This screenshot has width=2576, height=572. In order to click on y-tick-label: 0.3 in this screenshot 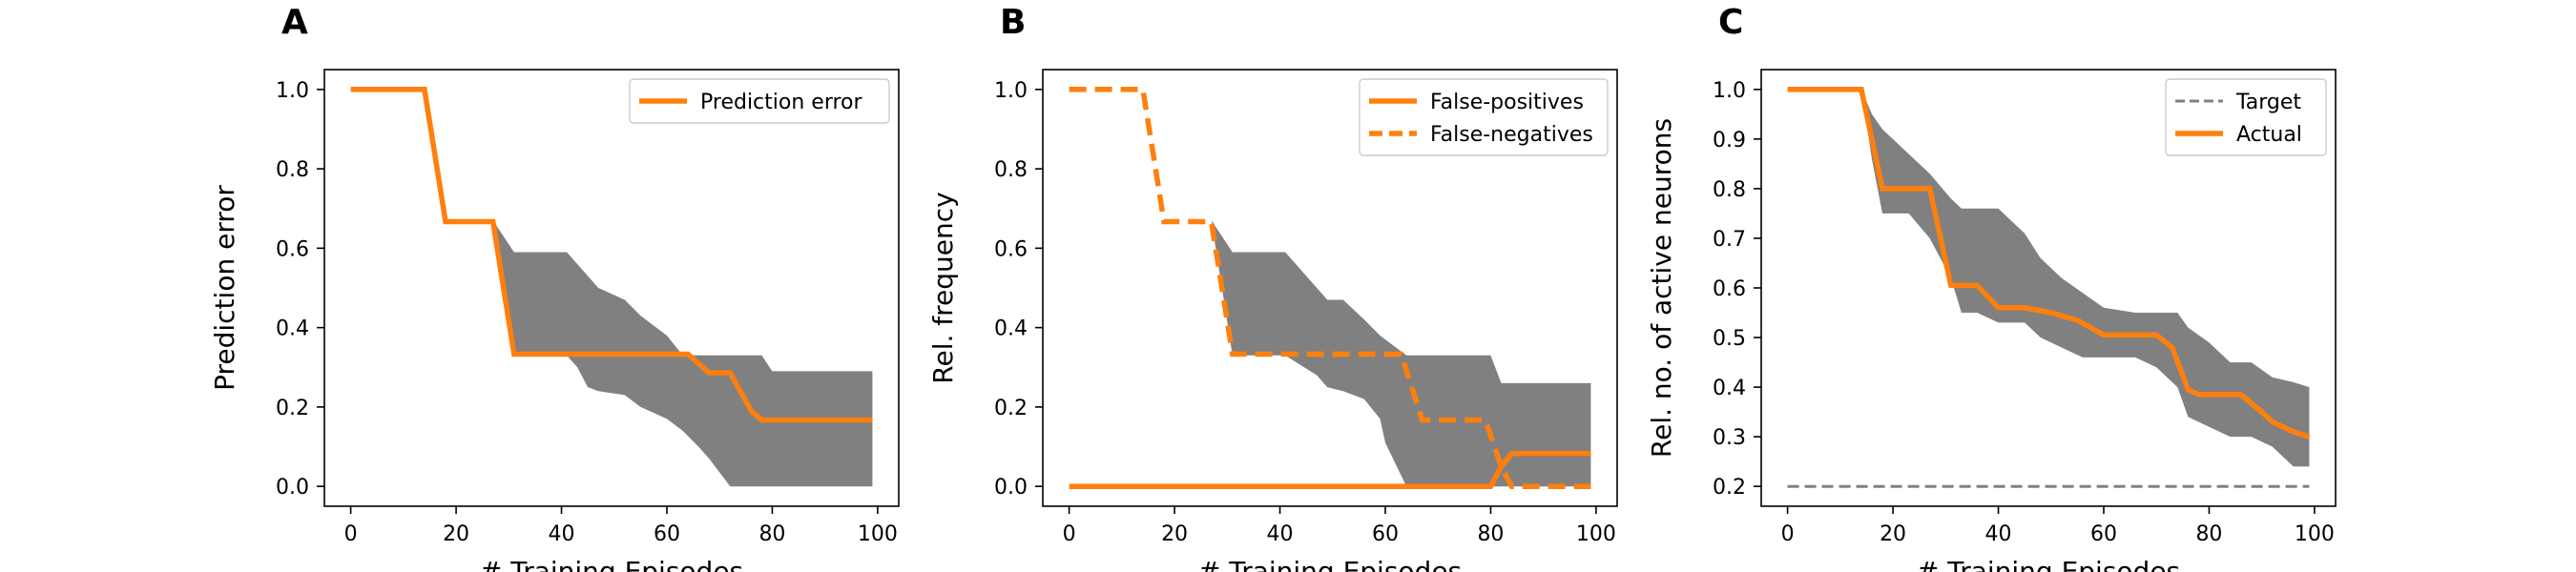, I will do `click(1729, 438)`.